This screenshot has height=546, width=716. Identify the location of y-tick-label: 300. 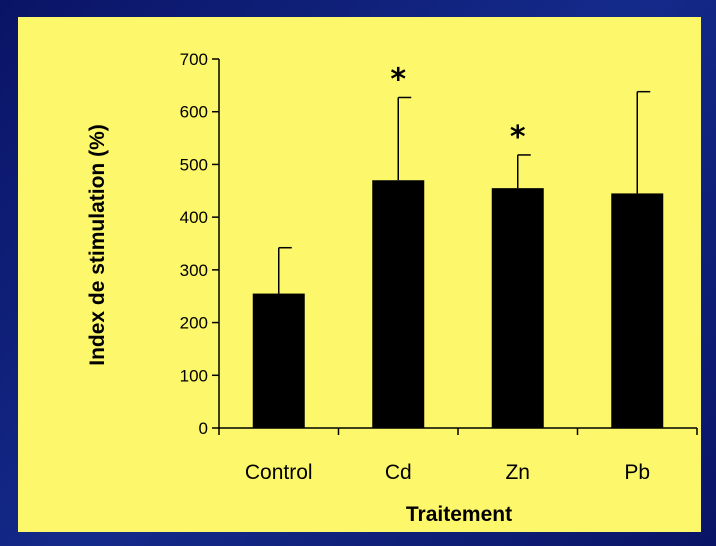
(194, 270).